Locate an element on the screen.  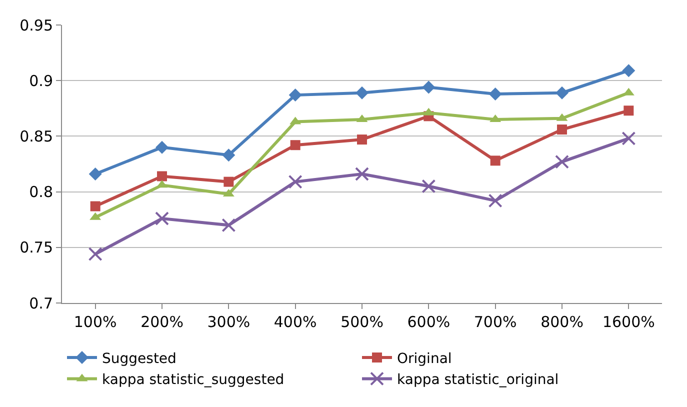
x-tick-label: 700% is located at coordinates (495, 322).